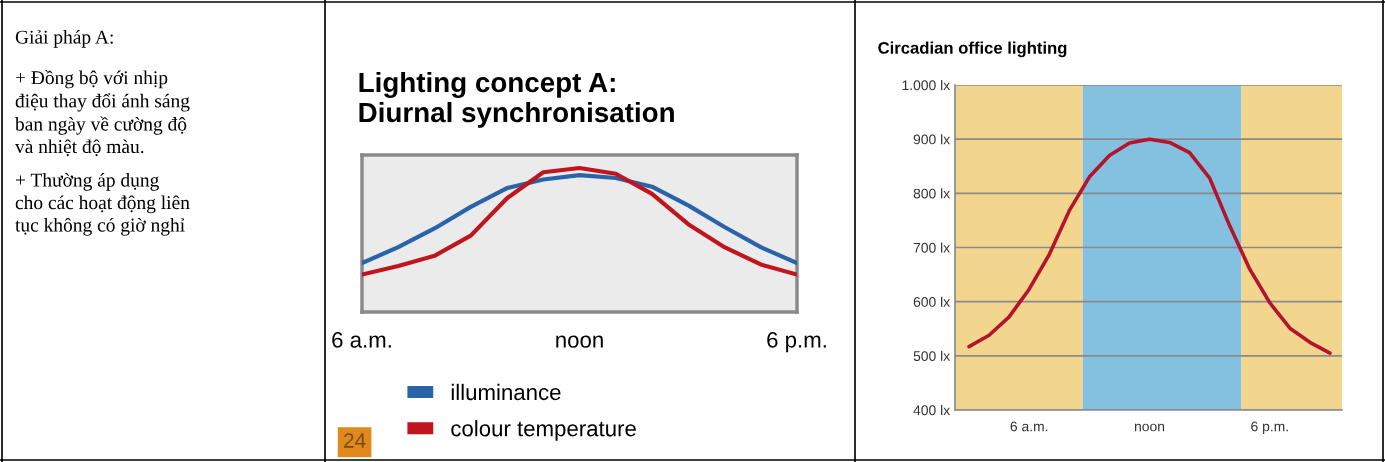  What do you see at coordinates (931, 410) in the screenshot?
I see `y-tick-label: 400 lx` at bounding box center [931, 410].